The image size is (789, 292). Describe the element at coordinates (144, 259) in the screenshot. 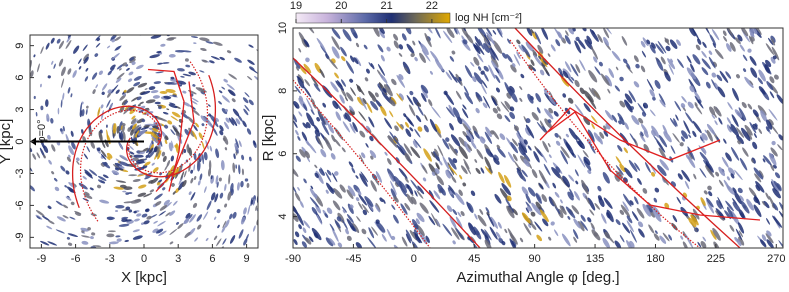

I see `x-tick-label: 0` at that location.